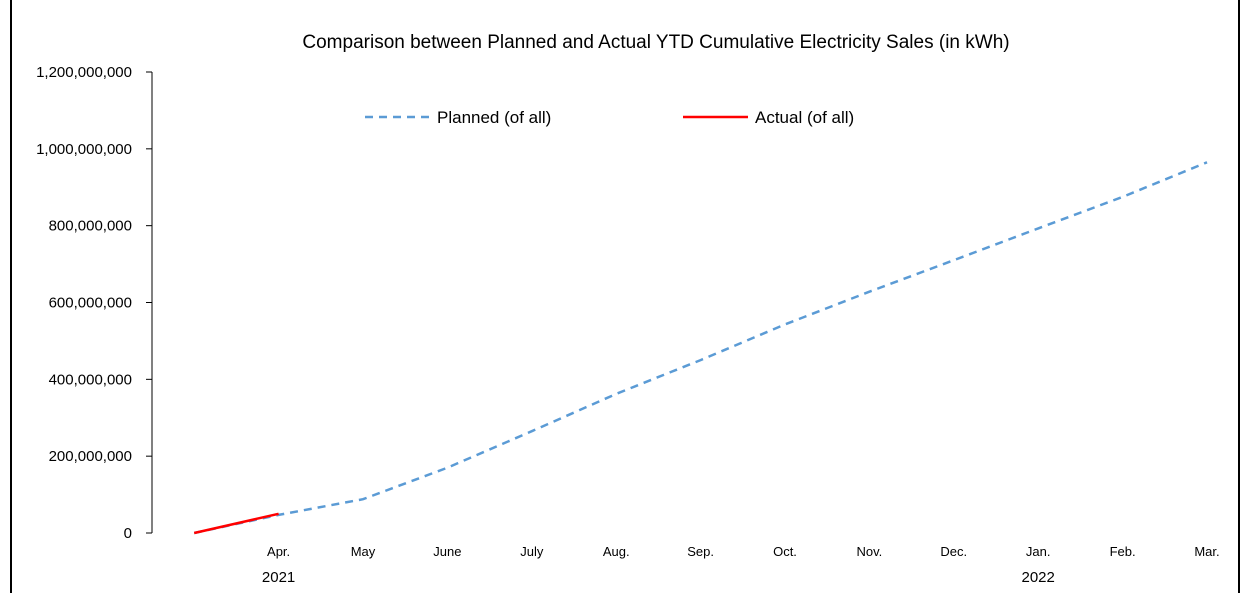  Describe the element at coordinates (90, 303) in the screenshot. I see `y-tick-label: 600,000,000` at that location.